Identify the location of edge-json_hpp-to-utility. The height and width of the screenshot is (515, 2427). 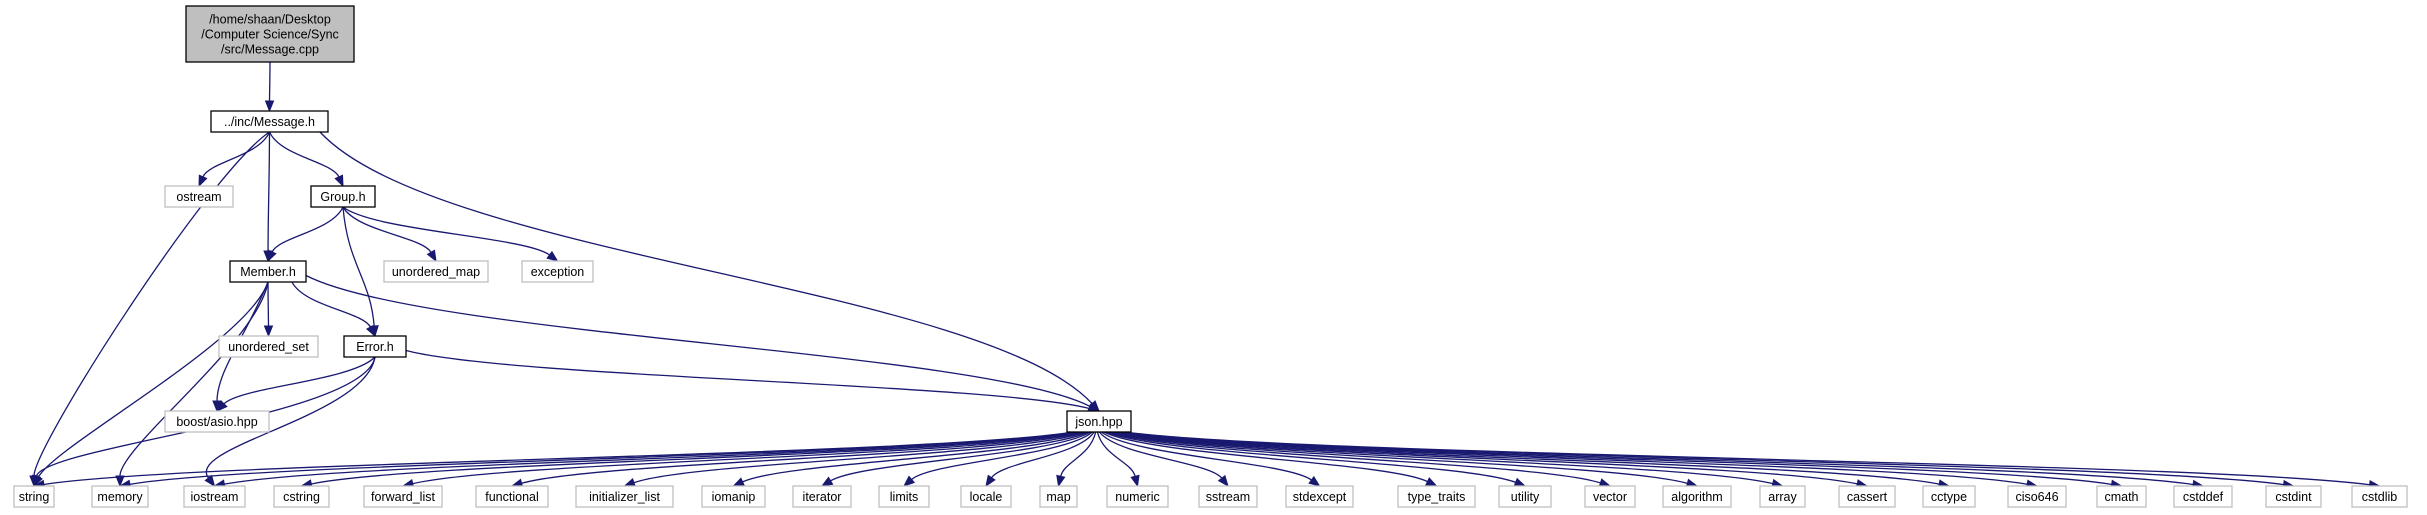
(1316, 459).